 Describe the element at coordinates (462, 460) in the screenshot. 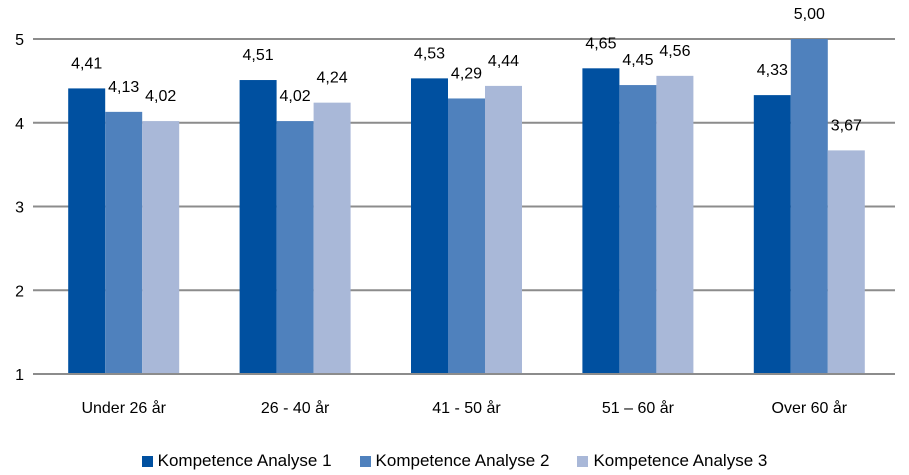

I see `legend-label-series-2: Kompetence Analyse 2` at that location.